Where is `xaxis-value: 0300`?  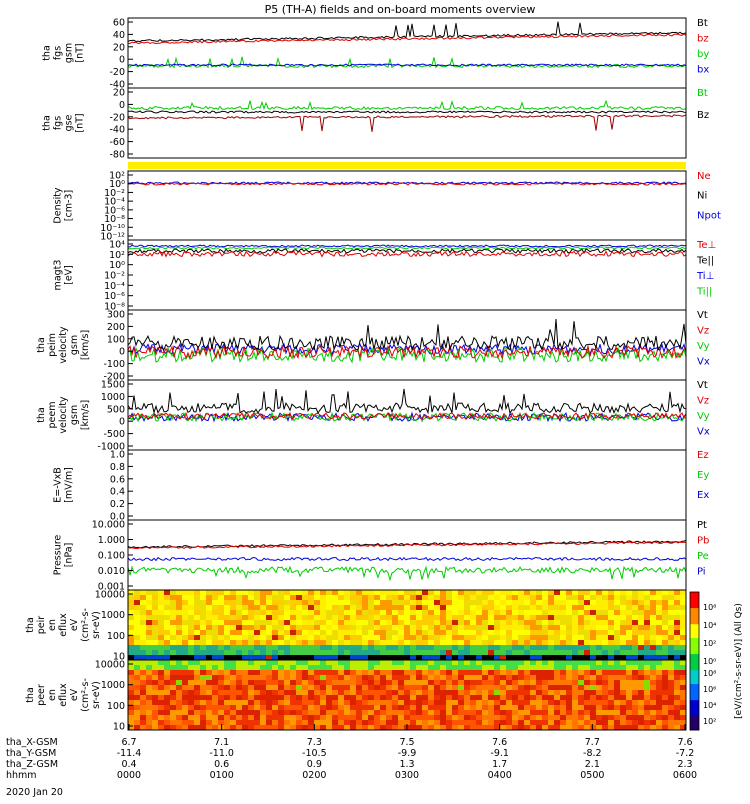
xaxis-value: 0300 is located at coordinates (407, 775).